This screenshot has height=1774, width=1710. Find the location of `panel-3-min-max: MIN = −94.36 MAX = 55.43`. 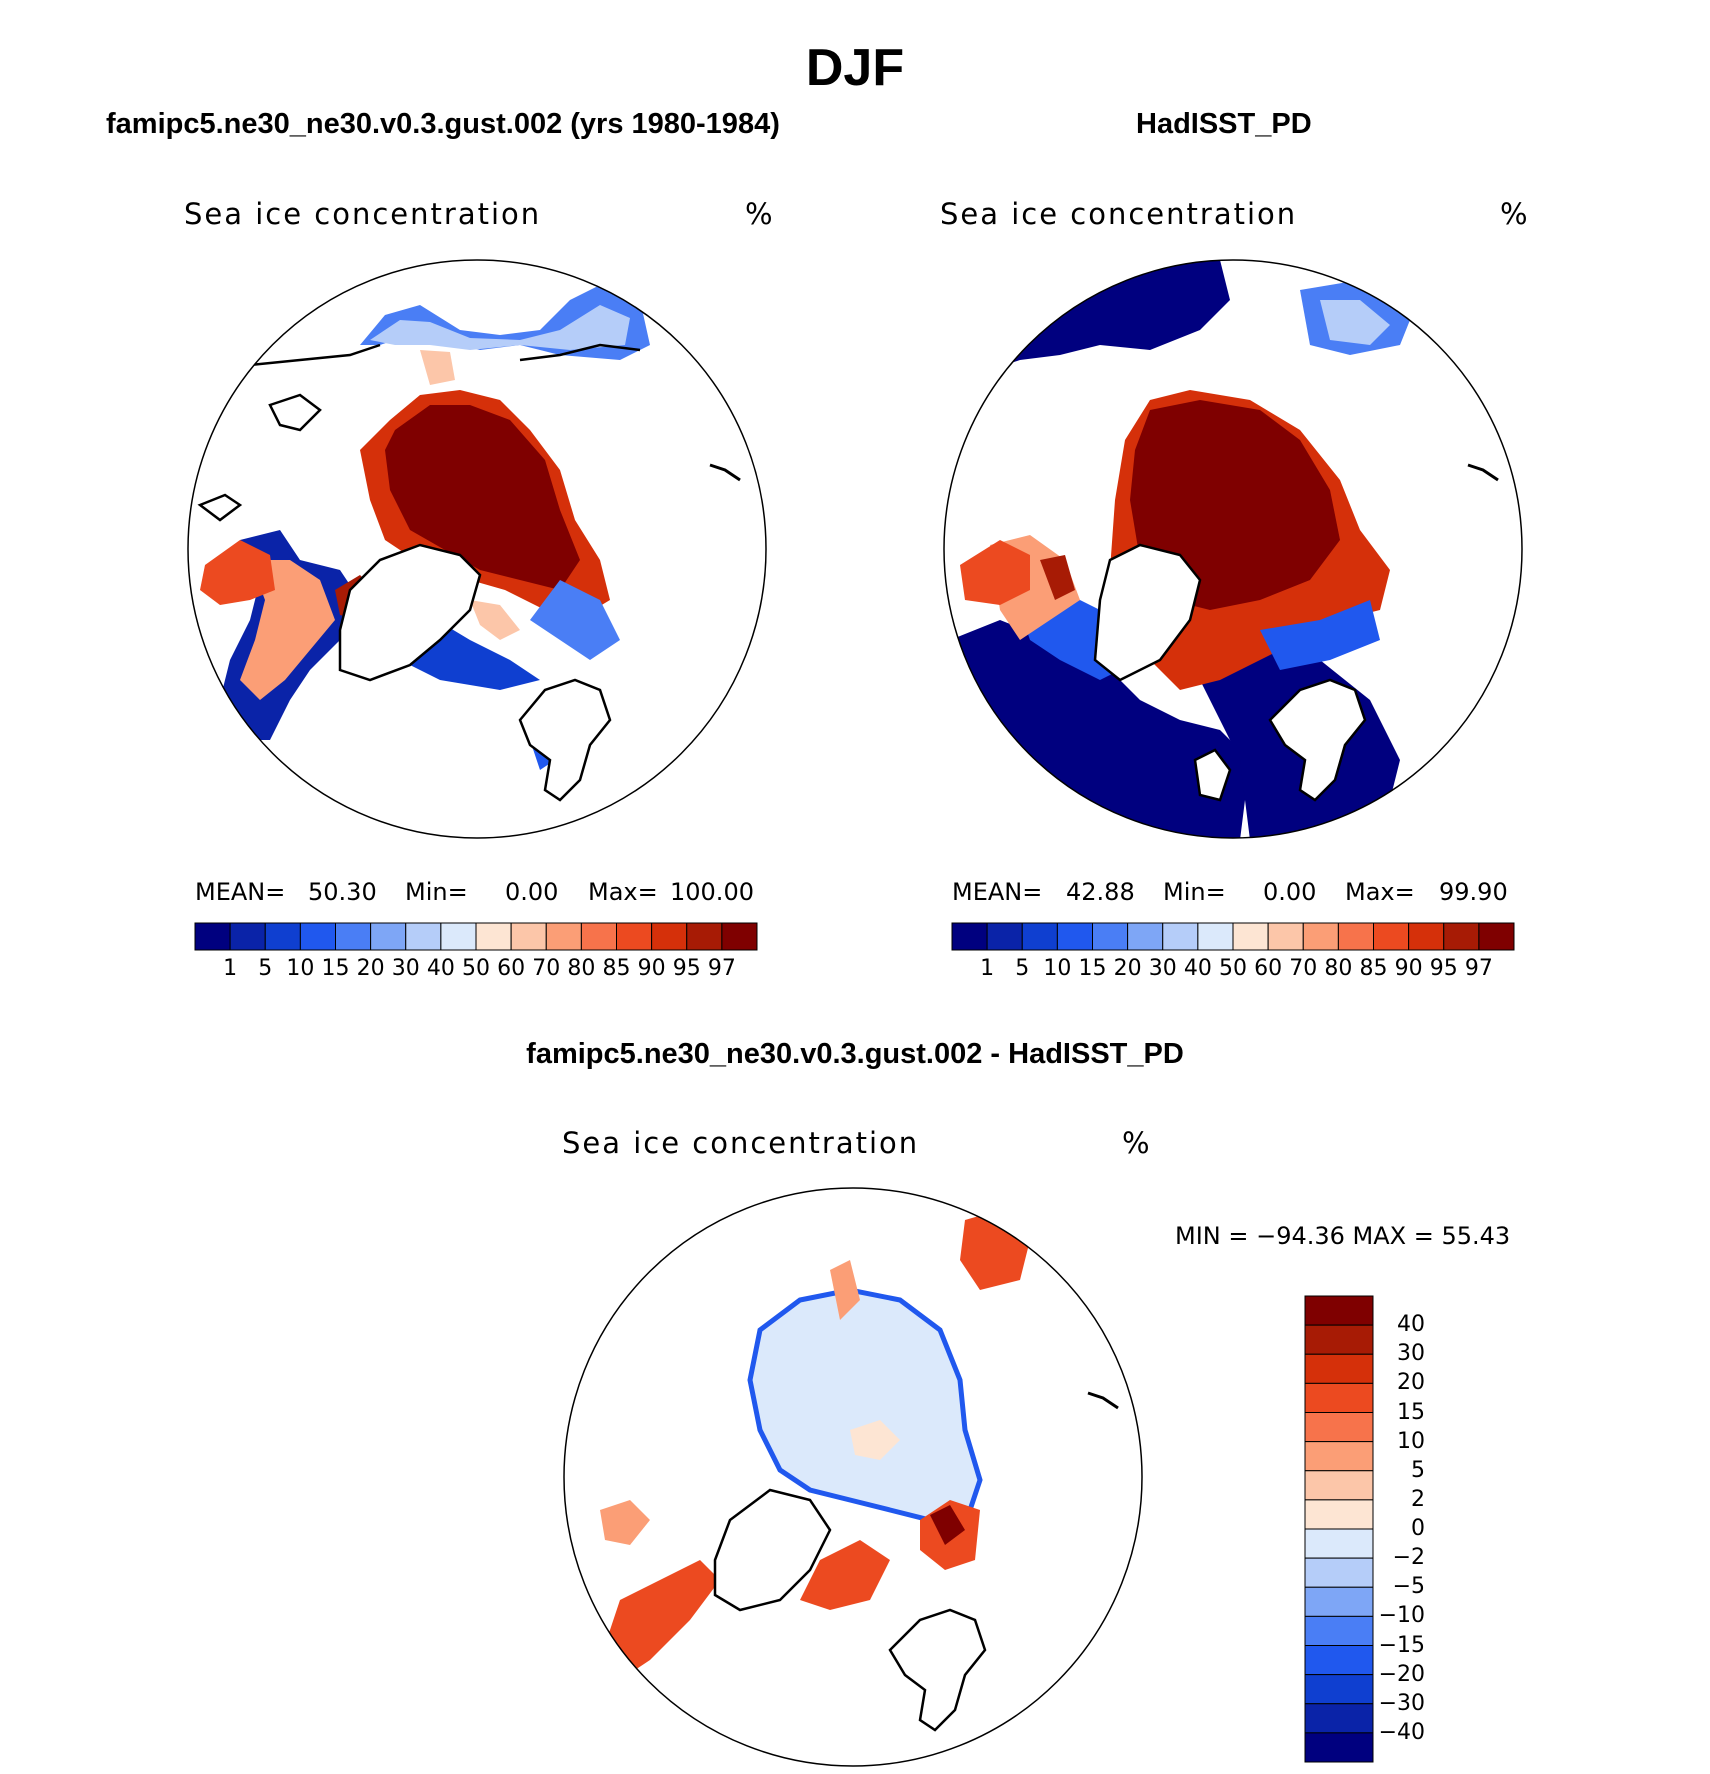

panel-3-min-max: MIN = −94.36 MAX = 55.43 is located at coordinates (1343, 1236).